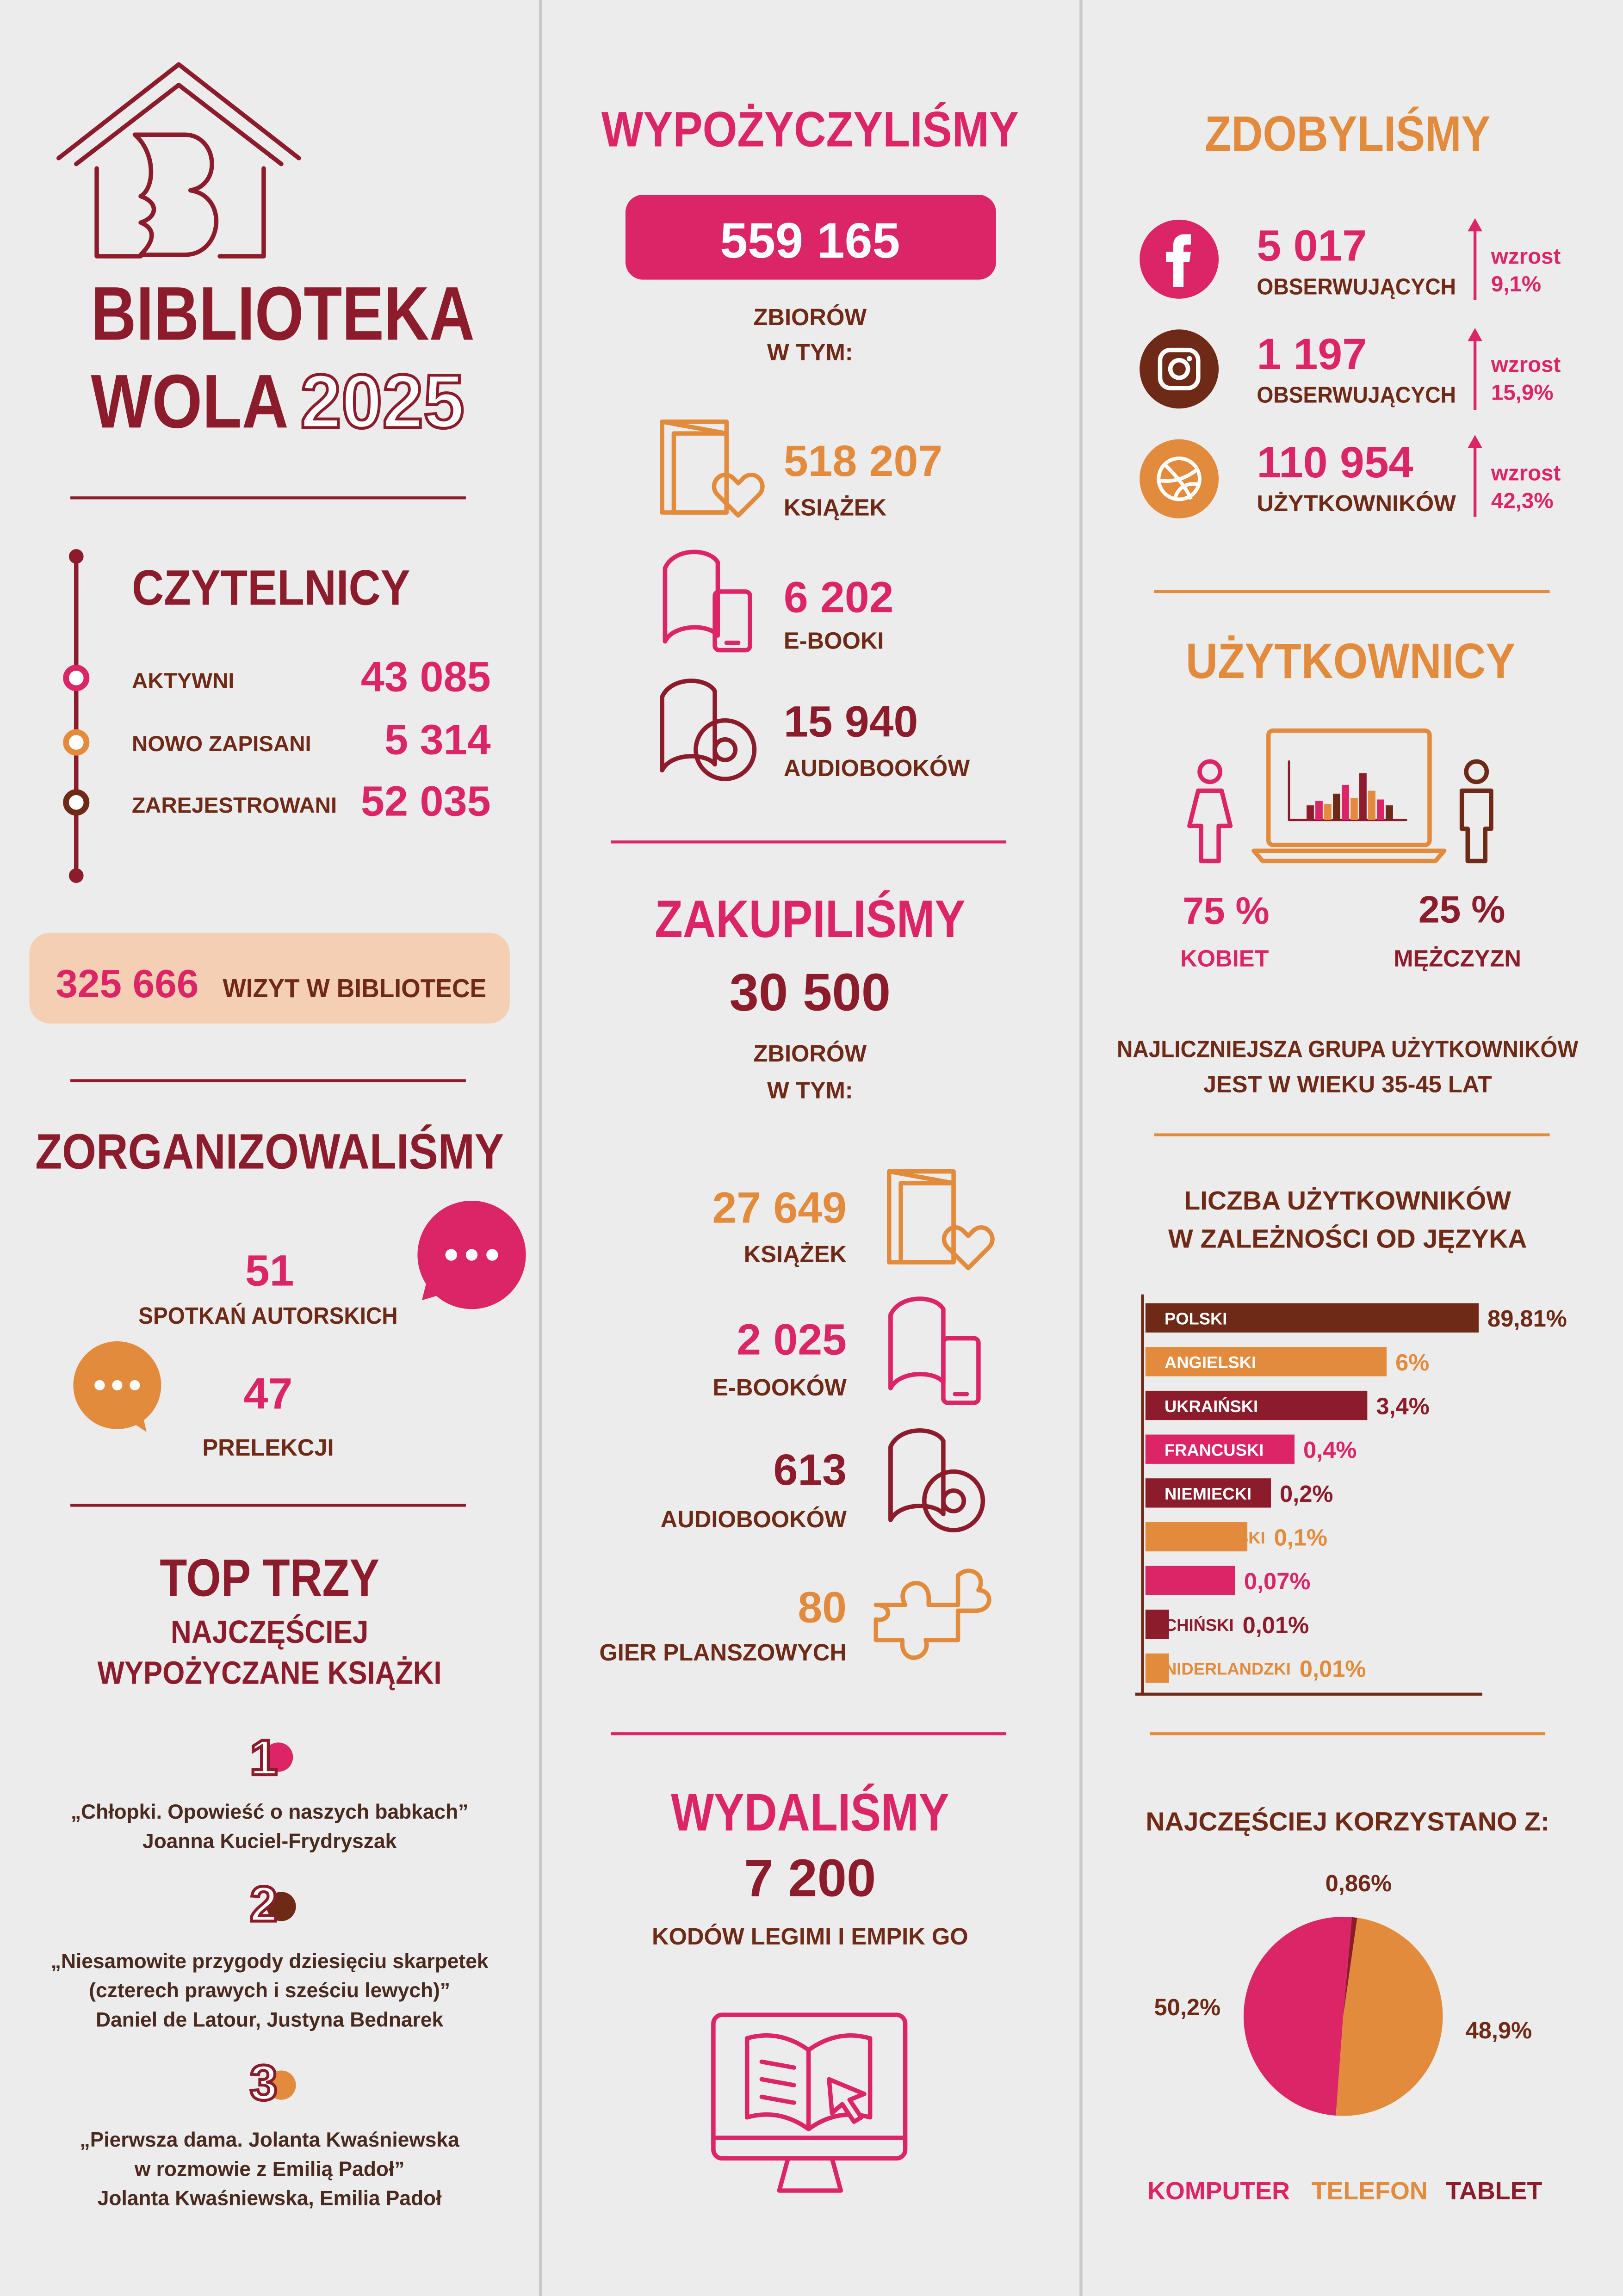 This screenshot has height=2296, width=1623. Describe the element at coordinates (279, 1921) in the screenshot. I see `rank-dot` at that location.